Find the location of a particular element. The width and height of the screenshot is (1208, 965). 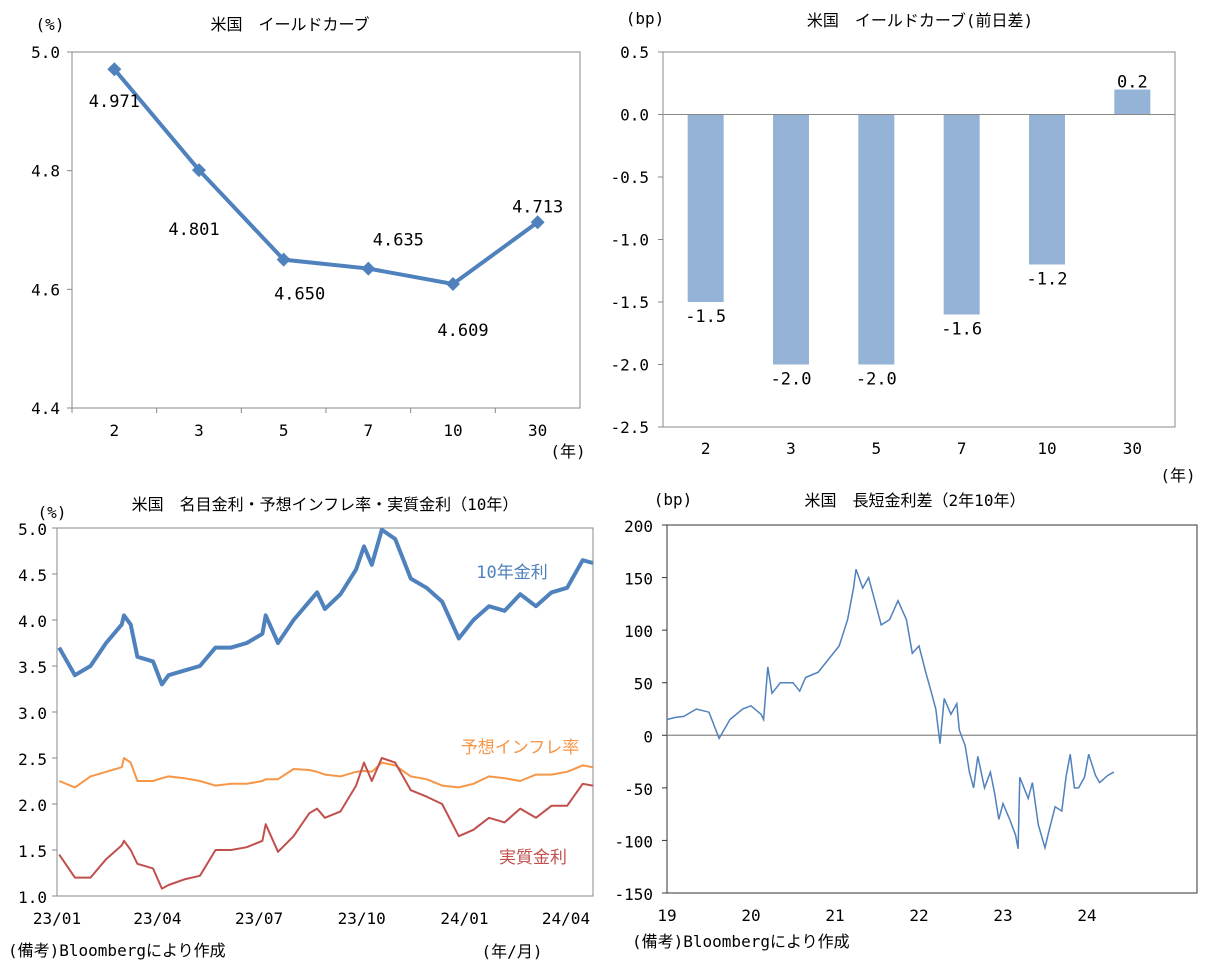

data-label: -1.5 is located at coordinates (705, 317).